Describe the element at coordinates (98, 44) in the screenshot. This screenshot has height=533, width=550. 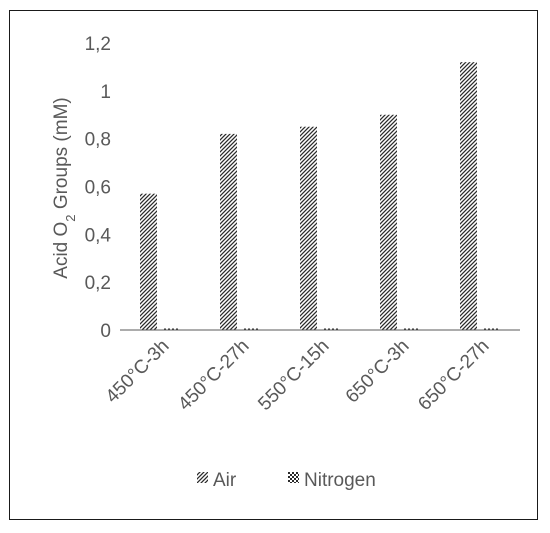
I see `y-tick-label: 1,2` at that location.